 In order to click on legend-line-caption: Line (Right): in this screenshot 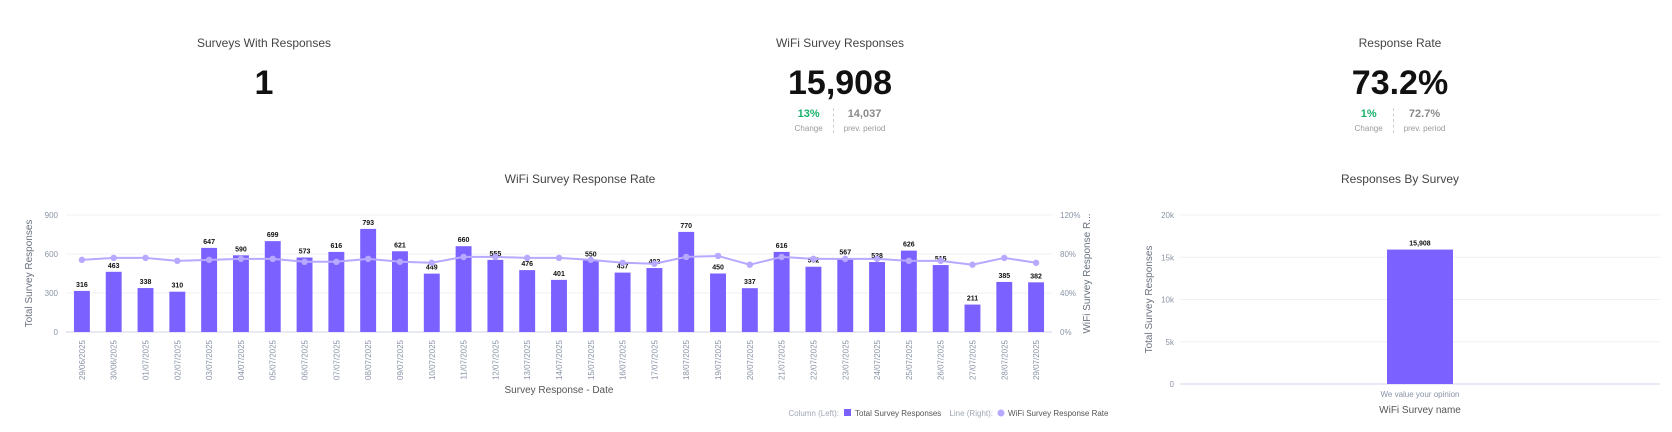, I will do `click(971, 413)`.